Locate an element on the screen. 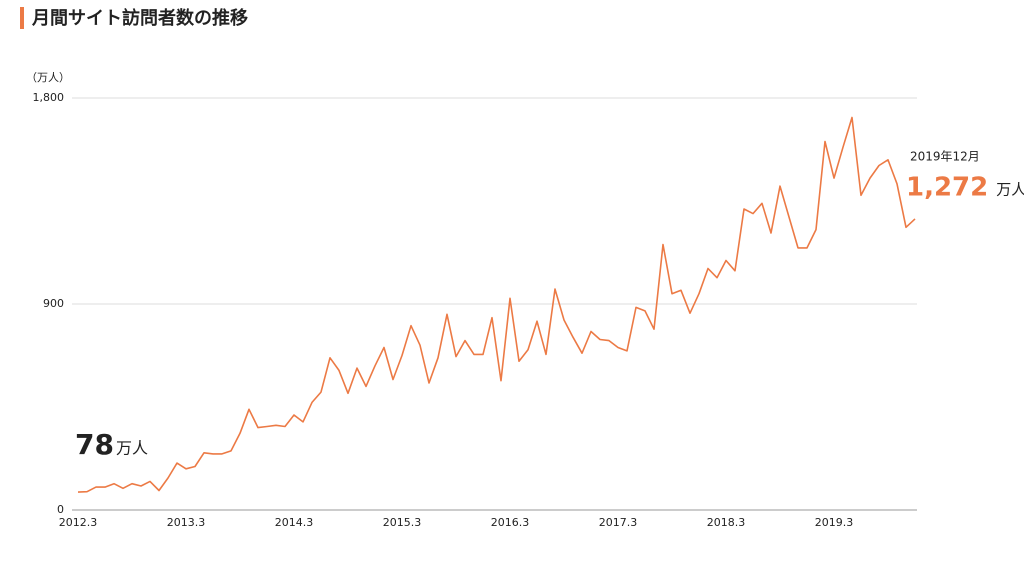 The width and height of the screenshot is (1024, 574). y-unit-label: （万人） is located at coordinates (48, 77).